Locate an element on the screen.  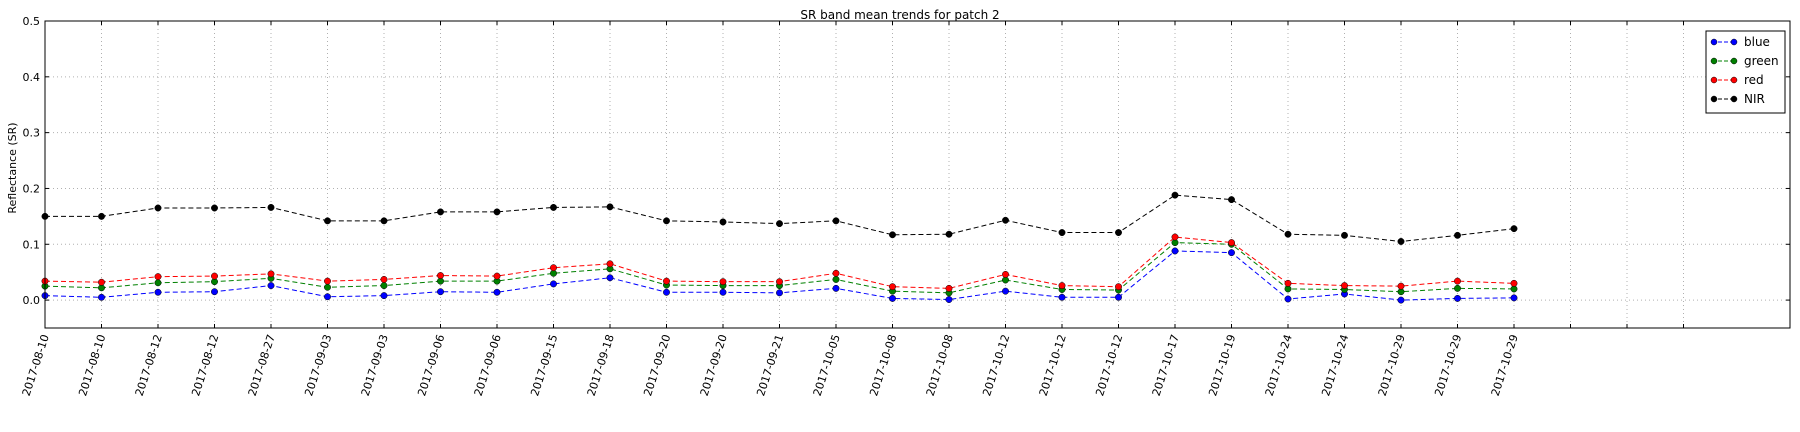
x-tick-label: 2017-10-08 is located at coordinates (940, 365).